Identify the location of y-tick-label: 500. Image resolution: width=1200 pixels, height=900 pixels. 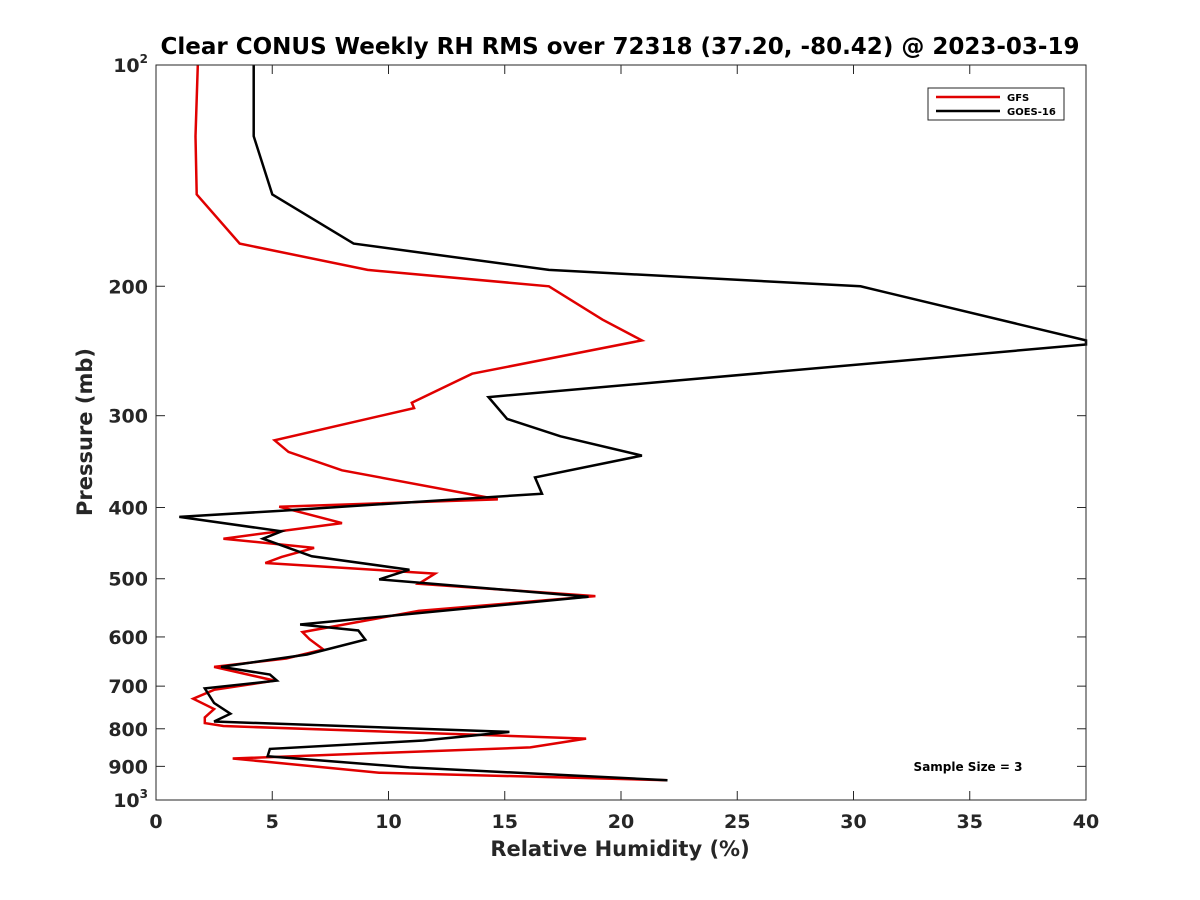
(128, 580).